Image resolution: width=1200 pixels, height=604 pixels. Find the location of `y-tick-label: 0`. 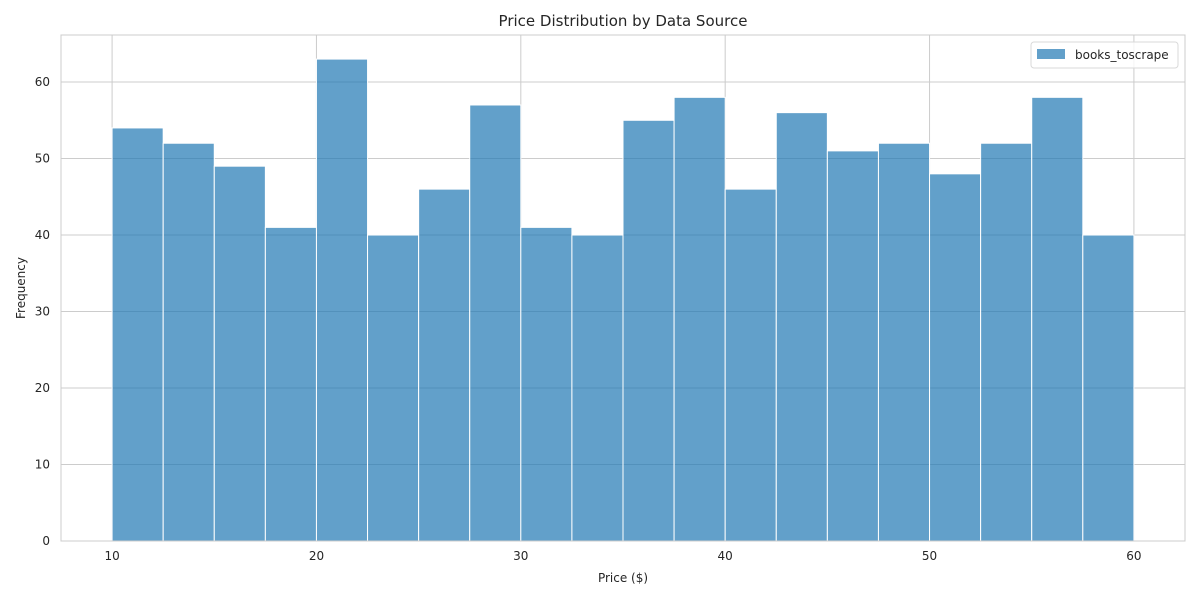

y-tick-label: 0 is located at coordinates (46, 541).